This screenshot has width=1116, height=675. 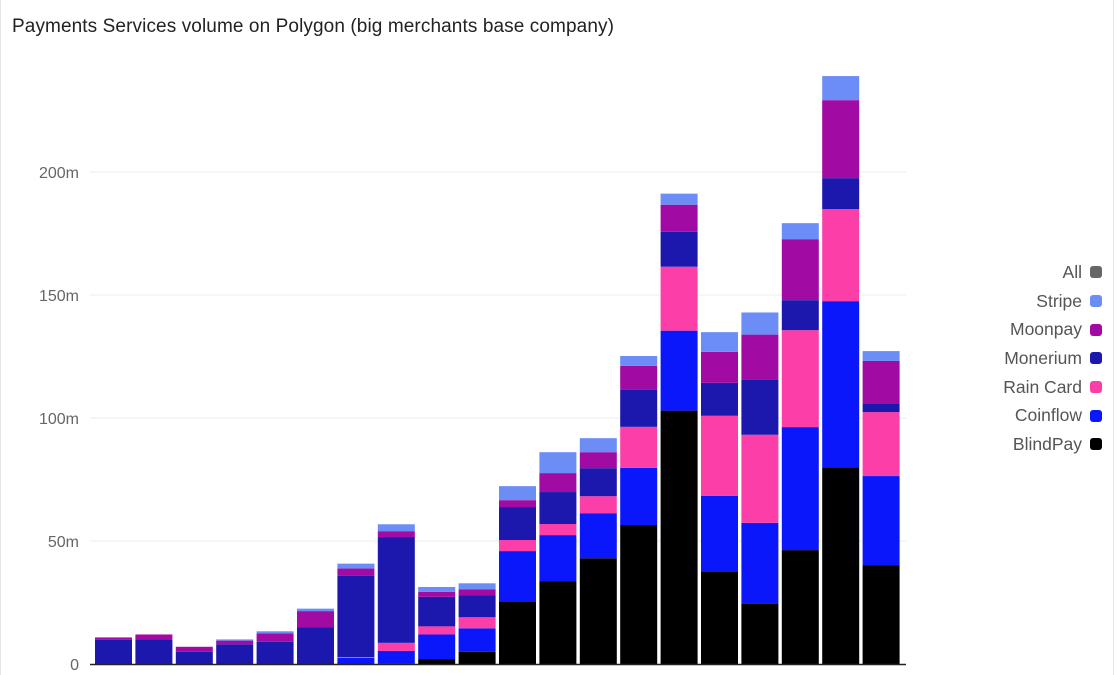 What do you see at coordinates (1002, 415) in the screenshot?
I see `legend-item-coinflow: Coinflow` at bounding box center [1002, 415].